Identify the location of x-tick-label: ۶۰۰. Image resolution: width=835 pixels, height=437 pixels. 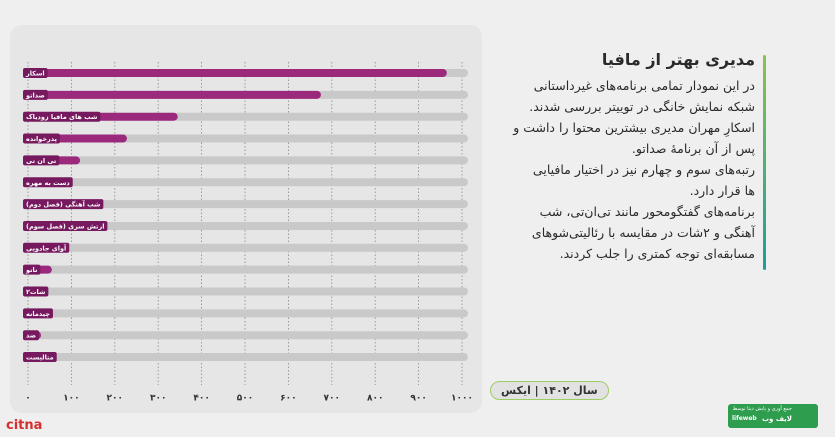
(288, 399).